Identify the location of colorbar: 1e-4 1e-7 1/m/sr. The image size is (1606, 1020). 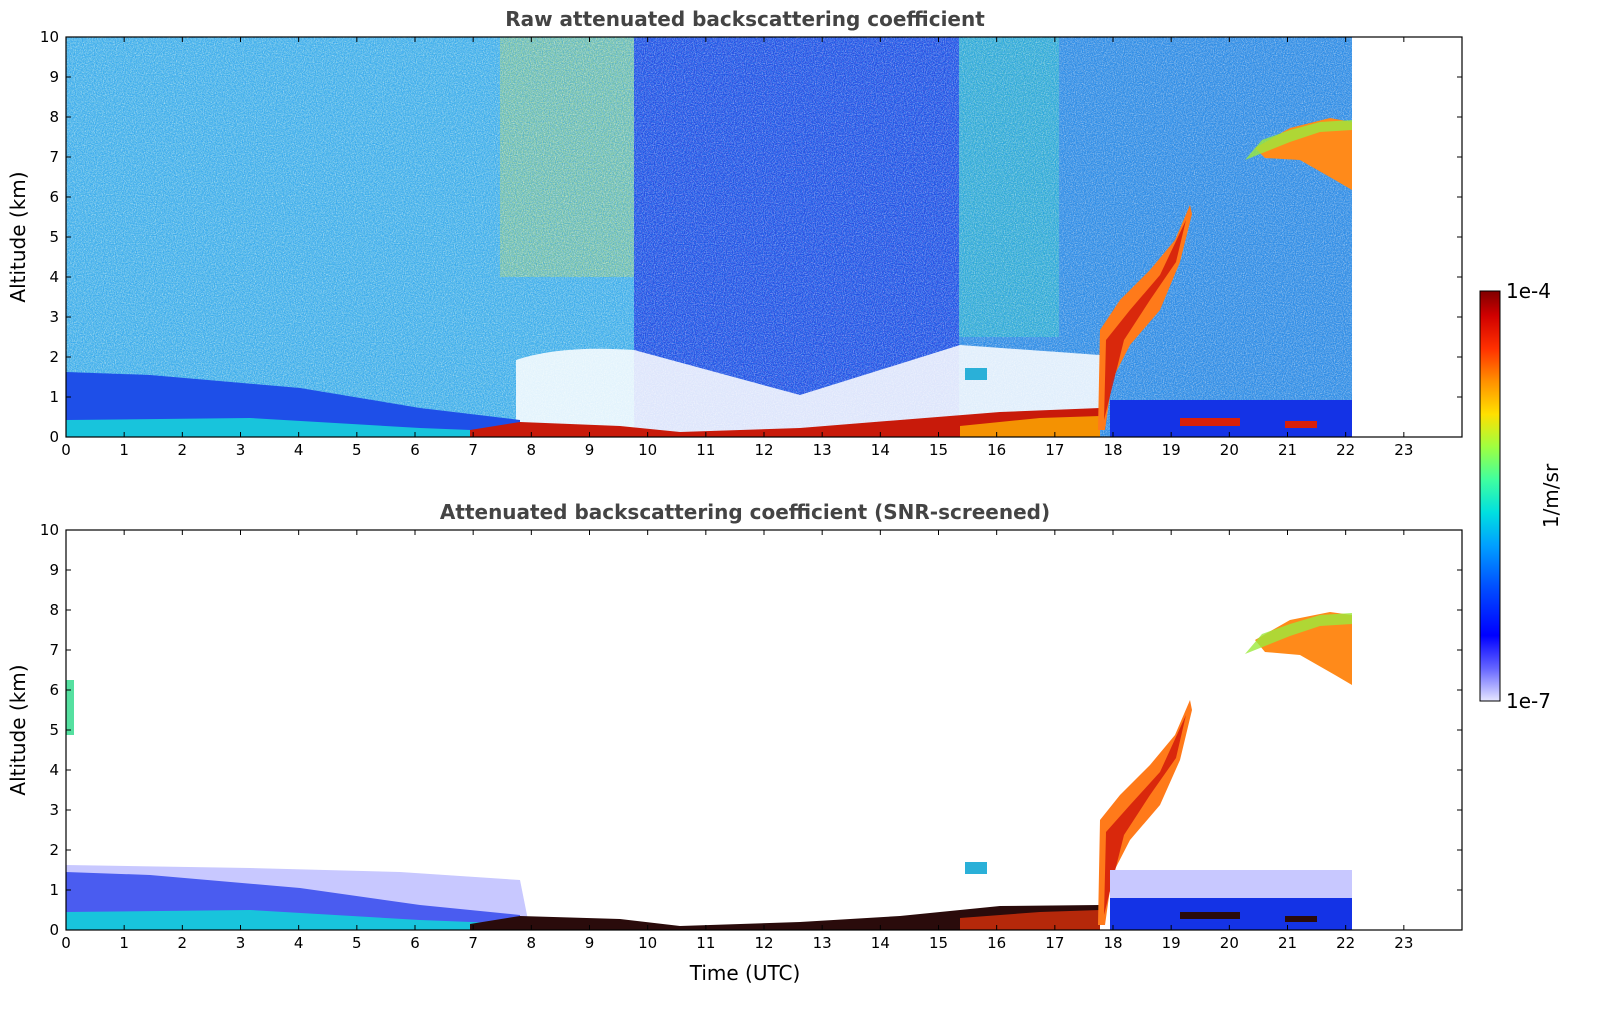
(1521, 496).